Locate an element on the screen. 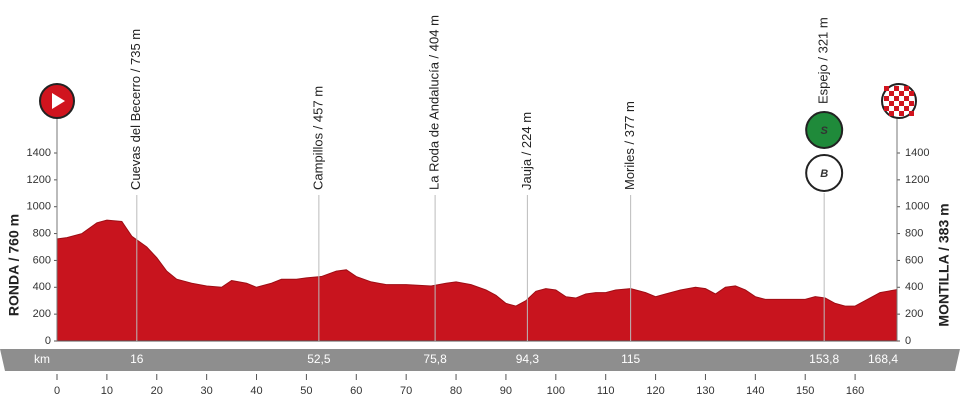 Image resolution: width=960 pixels, height=400 pixels. start-label: RONDA / 760 m is located at coordinates (14, 265).